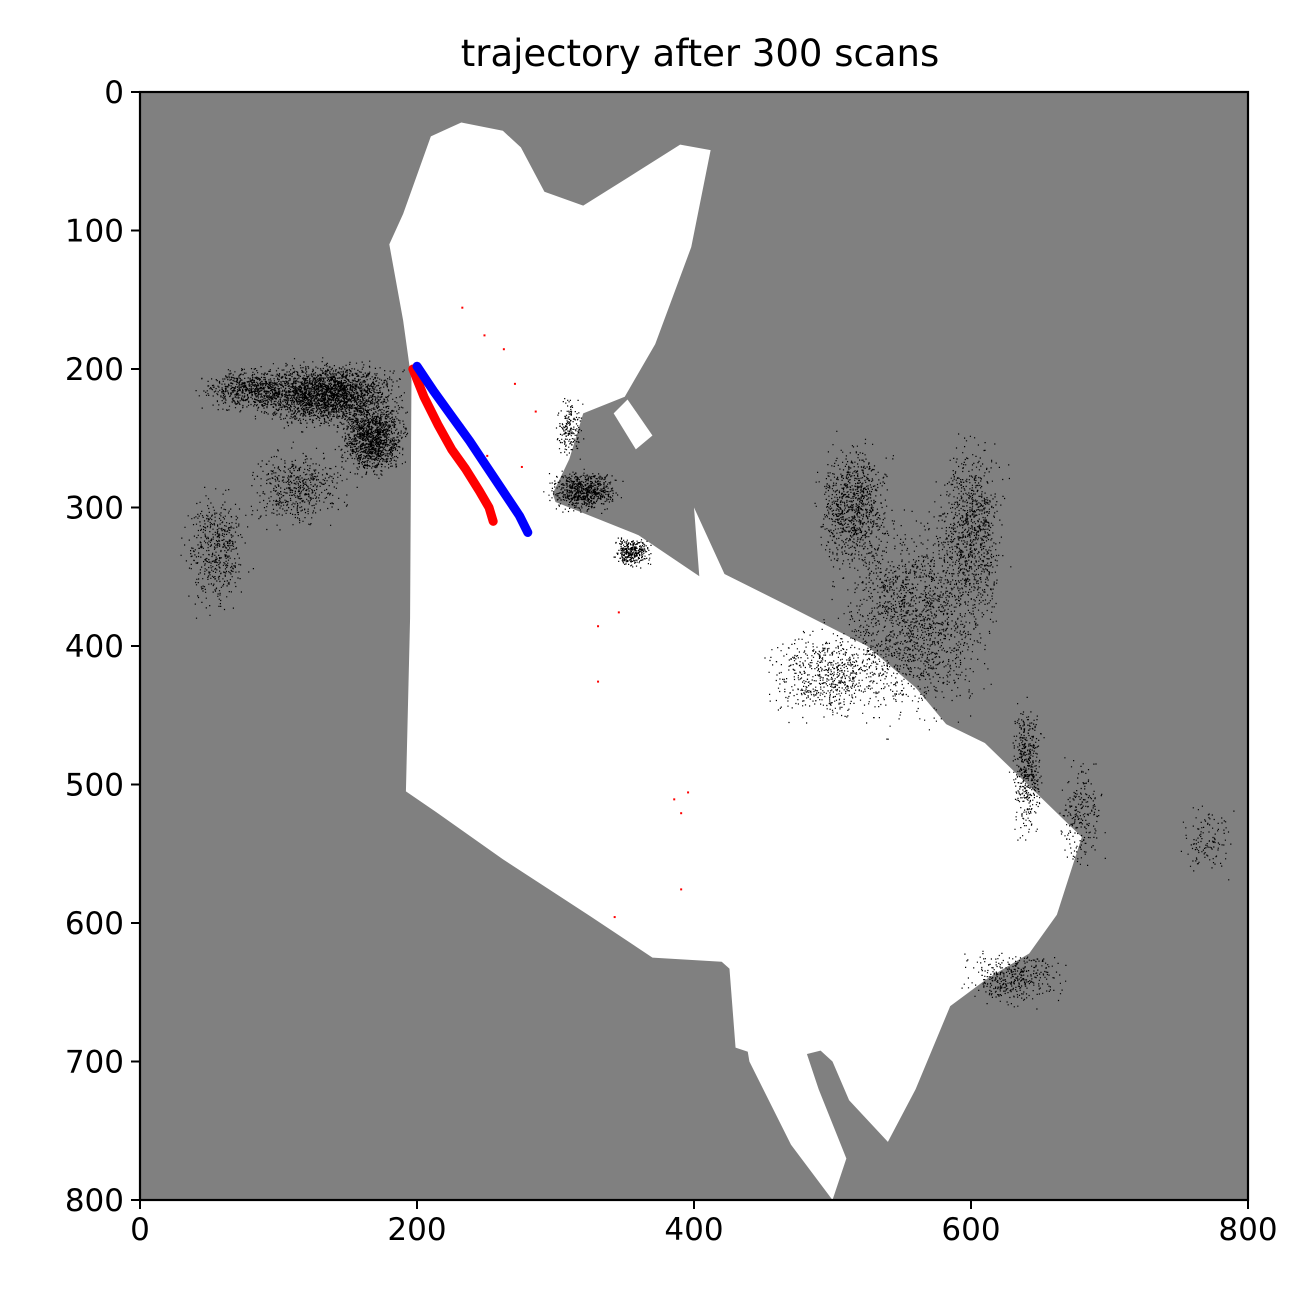  Describe the element at coordinates (94, 1063) in the screenshot. I see `y-tick-label-700: 700` at that location.